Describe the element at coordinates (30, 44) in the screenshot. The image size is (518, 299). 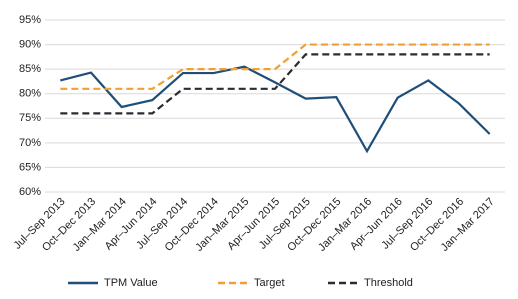
I see `y-tick-label: 90%` at that location.